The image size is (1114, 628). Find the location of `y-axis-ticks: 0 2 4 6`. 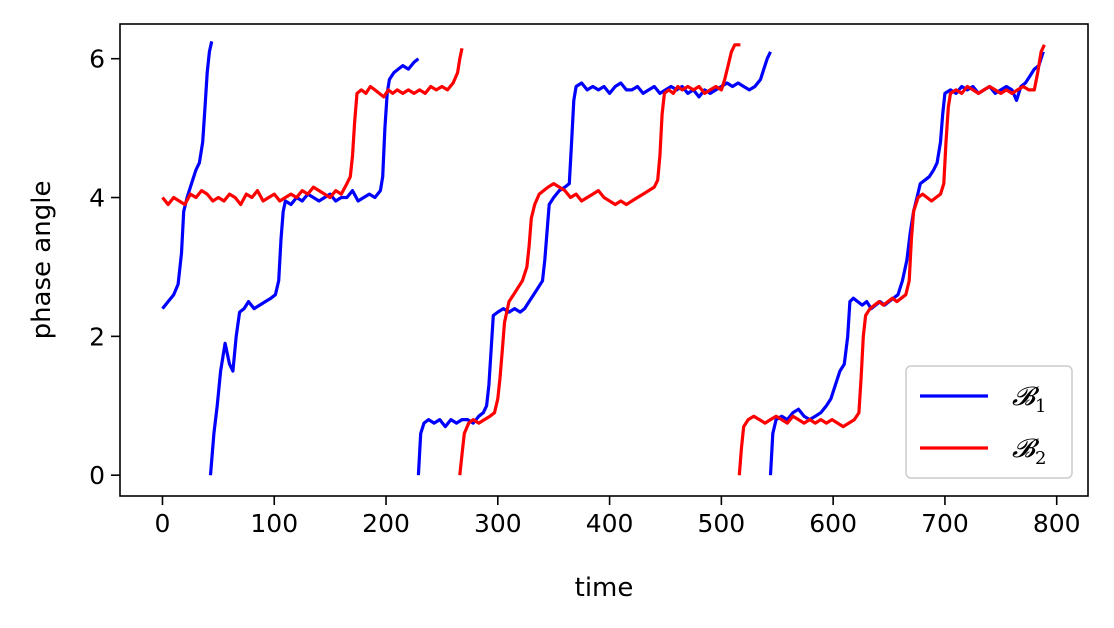

y-axis-ticks: 0 2 4 6 is located at coordinates (104, 267).